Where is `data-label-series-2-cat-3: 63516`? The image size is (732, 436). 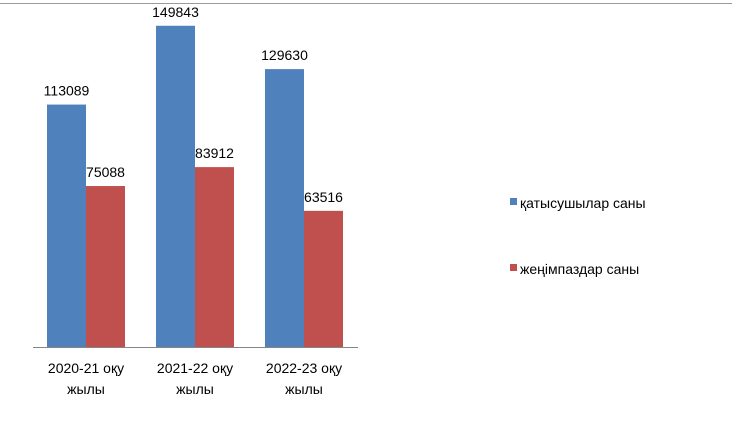 data-label-series-2-cat-3: 63516 is located at coordinates (323, 197).